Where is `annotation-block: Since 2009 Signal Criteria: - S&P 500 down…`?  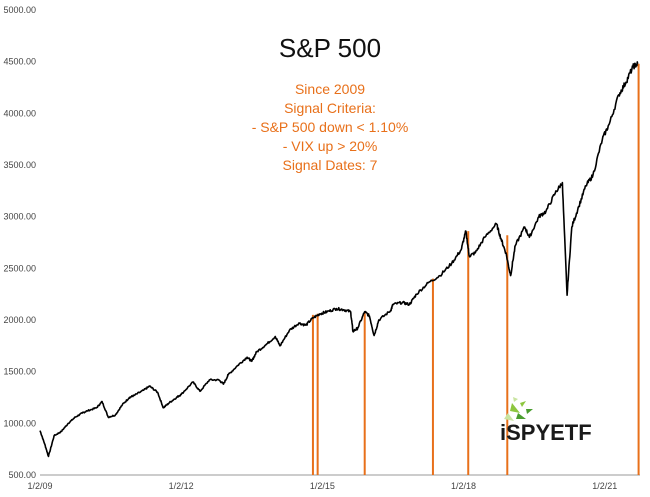
annotation-block: Since 2009 Signal Criteria: - S&P 500 down… is located at coordinates (330, 127).